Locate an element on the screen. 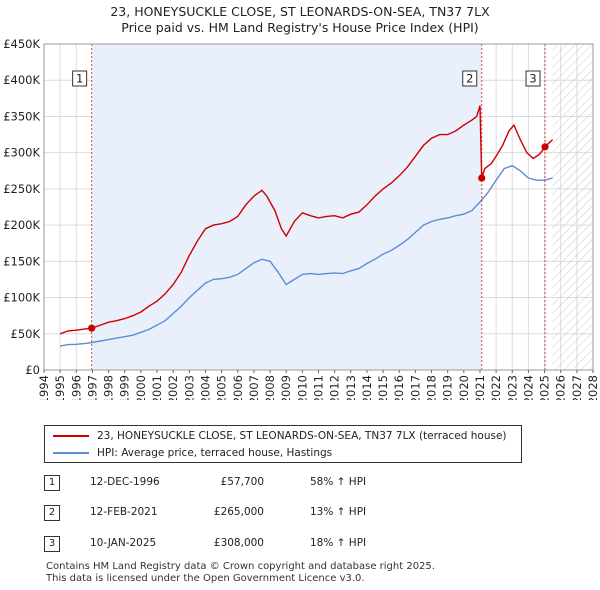 Image resolution: width=600 pixels, height=590 pixels. sale-number-label: 1 is located at coordinates (79, 79).